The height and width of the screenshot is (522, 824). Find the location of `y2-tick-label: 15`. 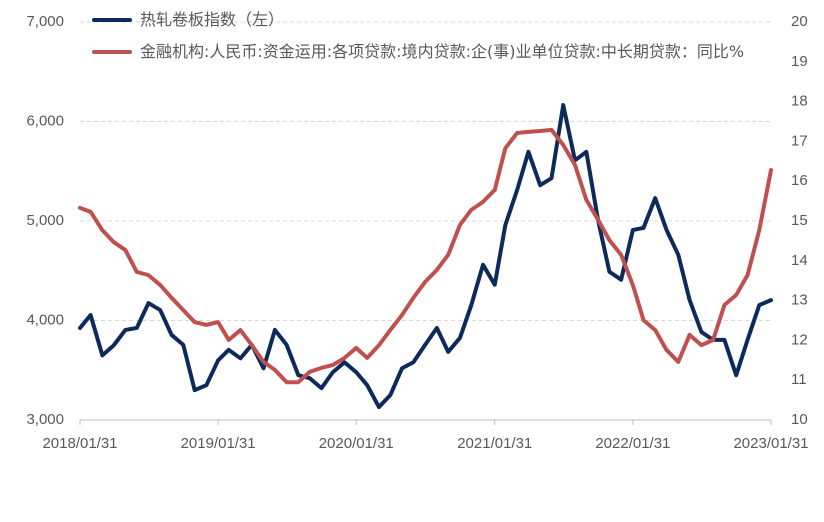

y2-tick-label: 15 is located at coordinates (799, 220).